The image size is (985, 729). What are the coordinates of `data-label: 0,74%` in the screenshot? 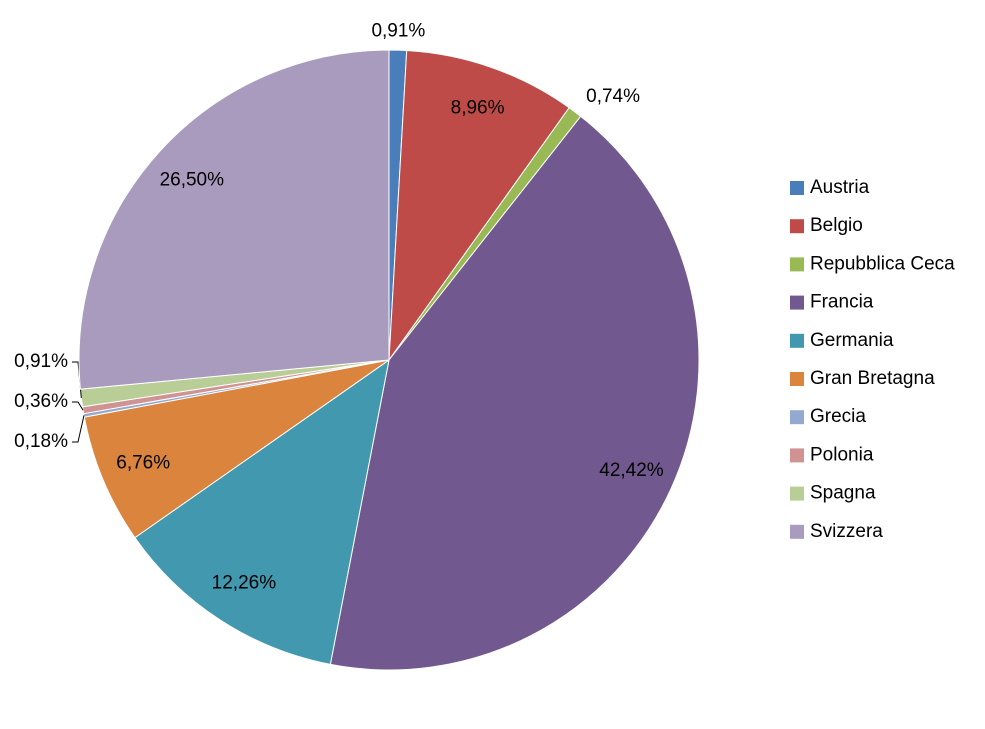 It's located at (613, 96).